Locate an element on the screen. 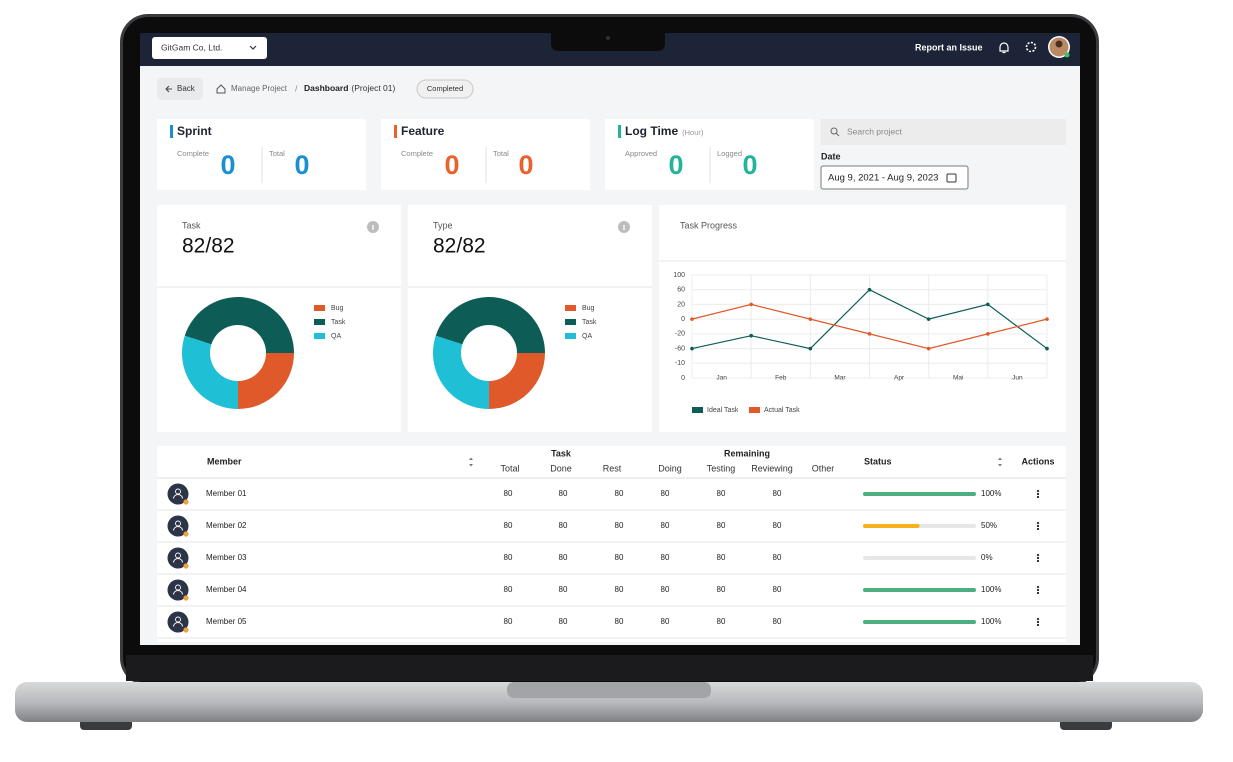 This screenshot has height=762, width=1233. column-group: Task is located at coordinates (561, 453).